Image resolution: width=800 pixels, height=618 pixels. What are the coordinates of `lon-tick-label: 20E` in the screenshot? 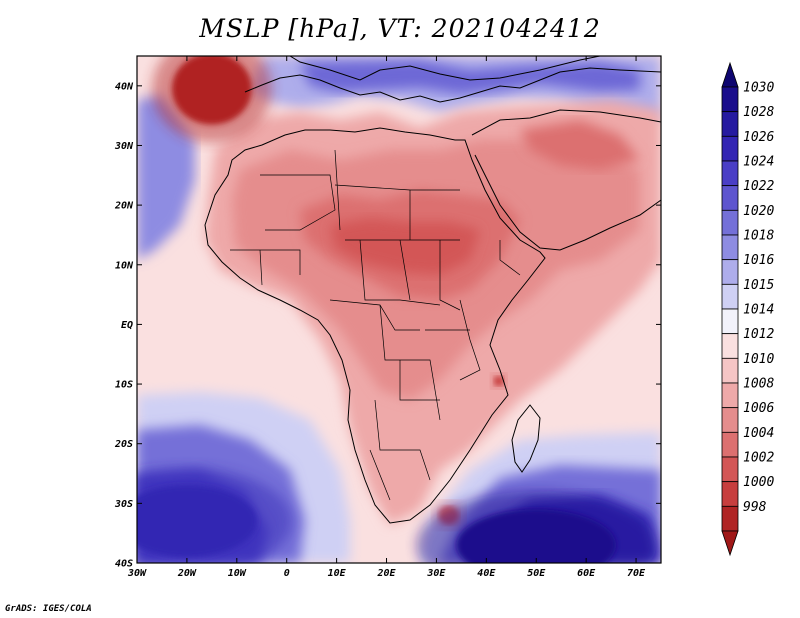 It's located at (386, 573).